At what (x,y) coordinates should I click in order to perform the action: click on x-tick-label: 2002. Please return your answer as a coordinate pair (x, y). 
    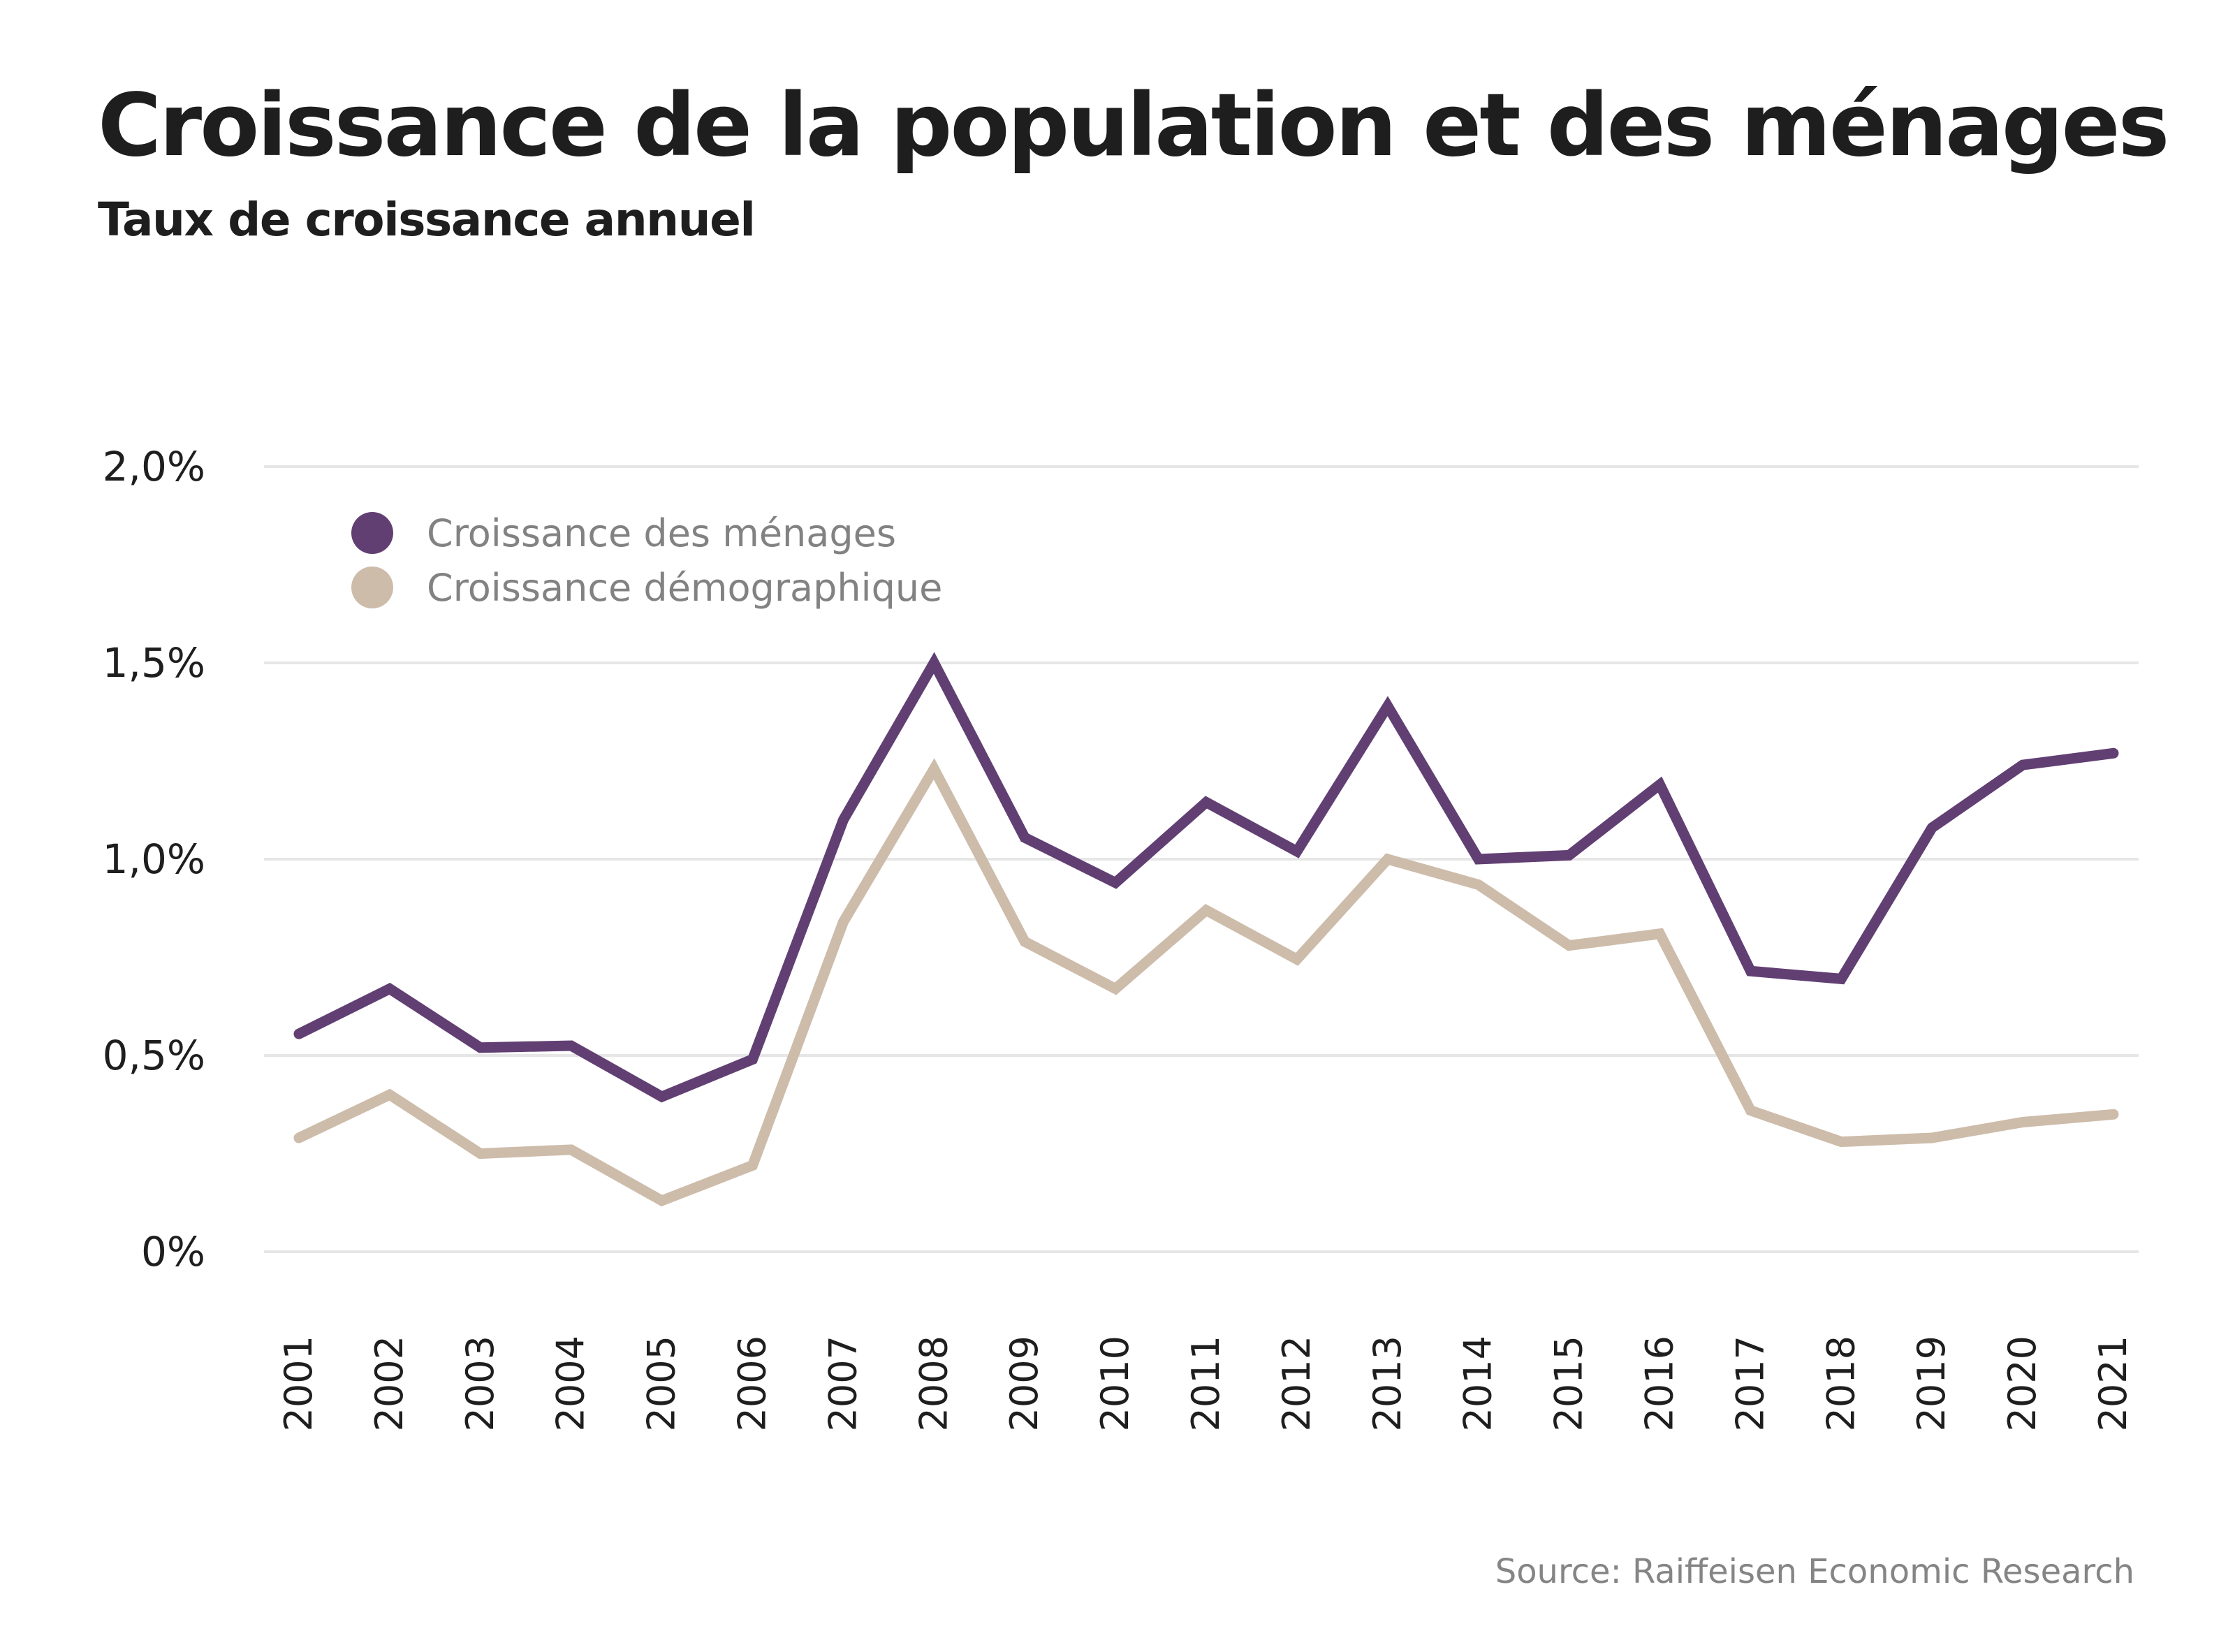
    Looking at the image, I should click on (389, 1383).